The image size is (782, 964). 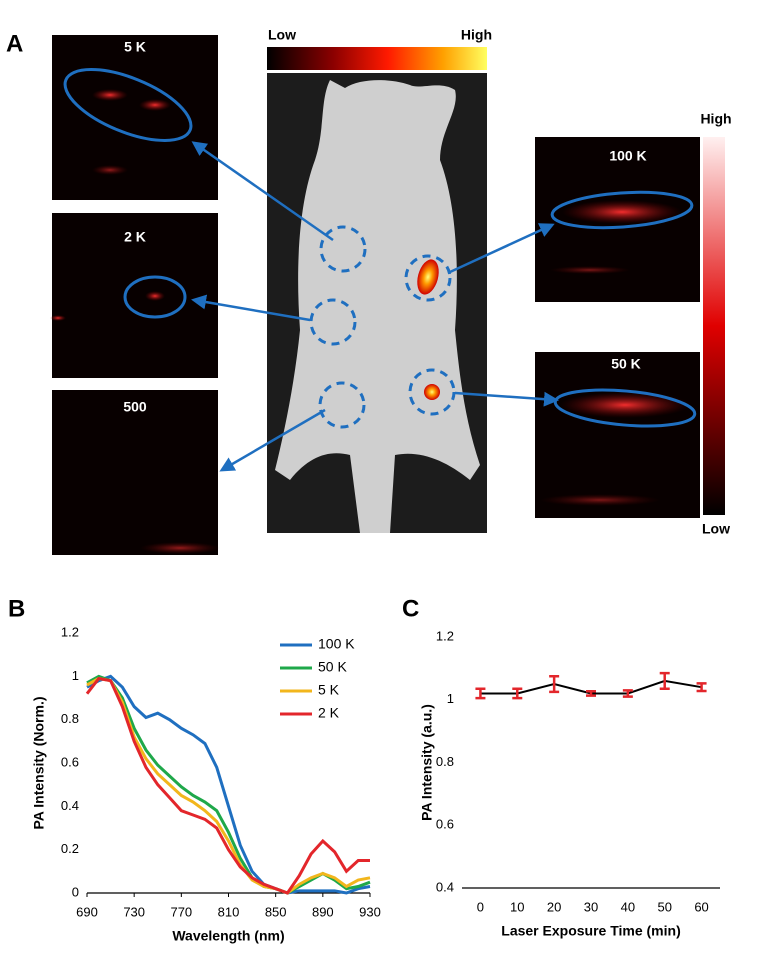 What do you see at coordinates (628, 906) in the screenshot?
I see `x-tick-label: 40` at bounding box center [628, 906].